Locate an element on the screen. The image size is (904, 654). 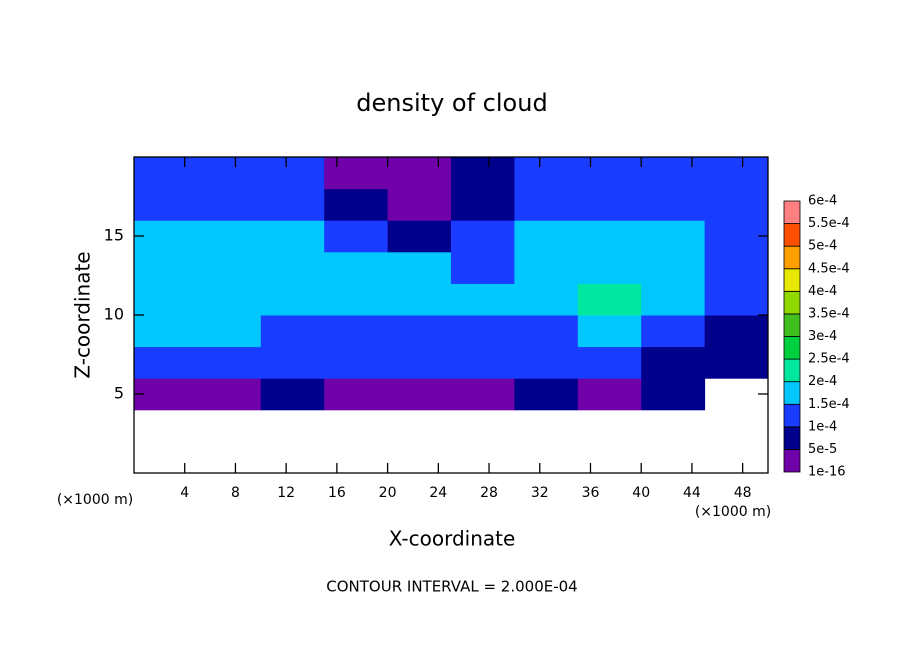
y-unit-label: (×1000 m) is located at coordinates (95, 500).